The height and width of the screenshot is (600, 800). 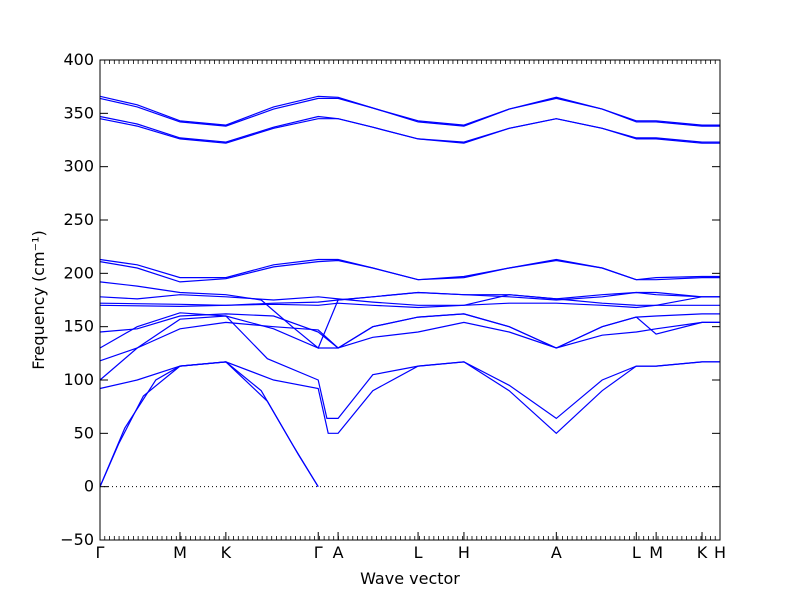 What do you see at coordinates (77, 539) in the screenshot?
I see `y-tick-label: −50` at bounding box center [77, 539].